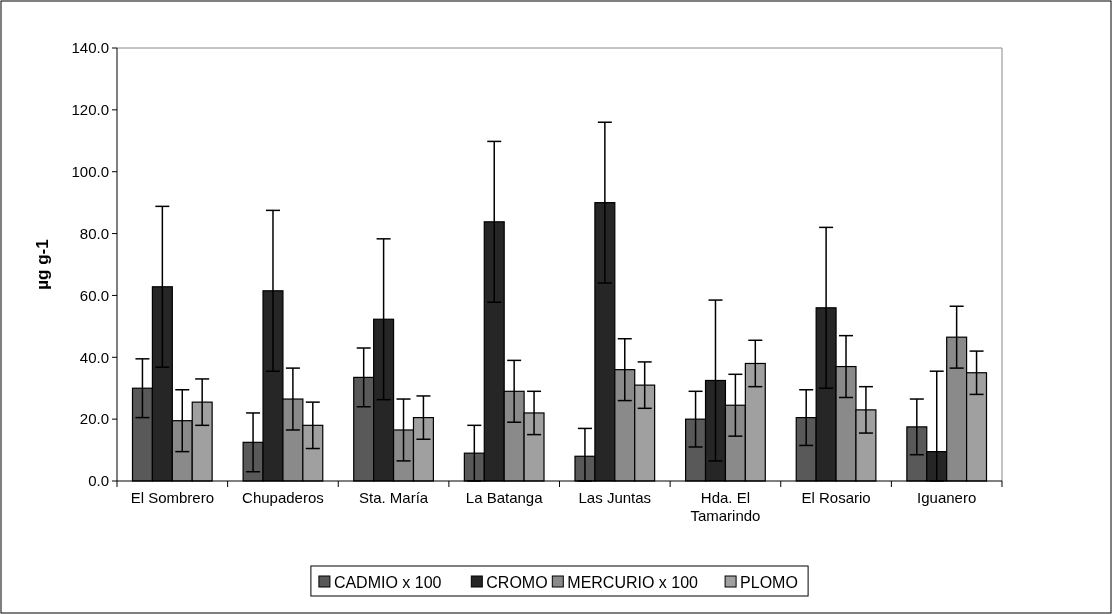 The width and height of the screenshot is (1112, 614). Describe the element at coordinates (94, 295) in the screenshot. I see `y-tick-label: 60.0` at that location.